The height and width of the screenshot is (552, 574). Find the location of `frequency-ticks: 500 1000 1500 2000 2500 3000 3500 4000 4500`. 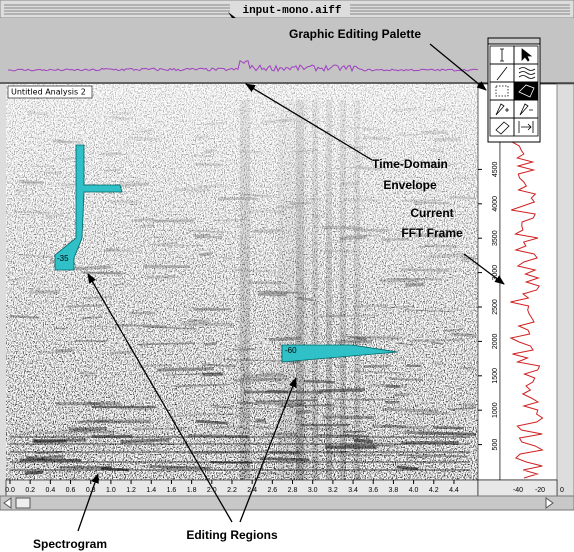

frequency-ticks: 500 1000 1500 2000 2500 3000 3500 4000 4500 is located at coordinates (488, 306).